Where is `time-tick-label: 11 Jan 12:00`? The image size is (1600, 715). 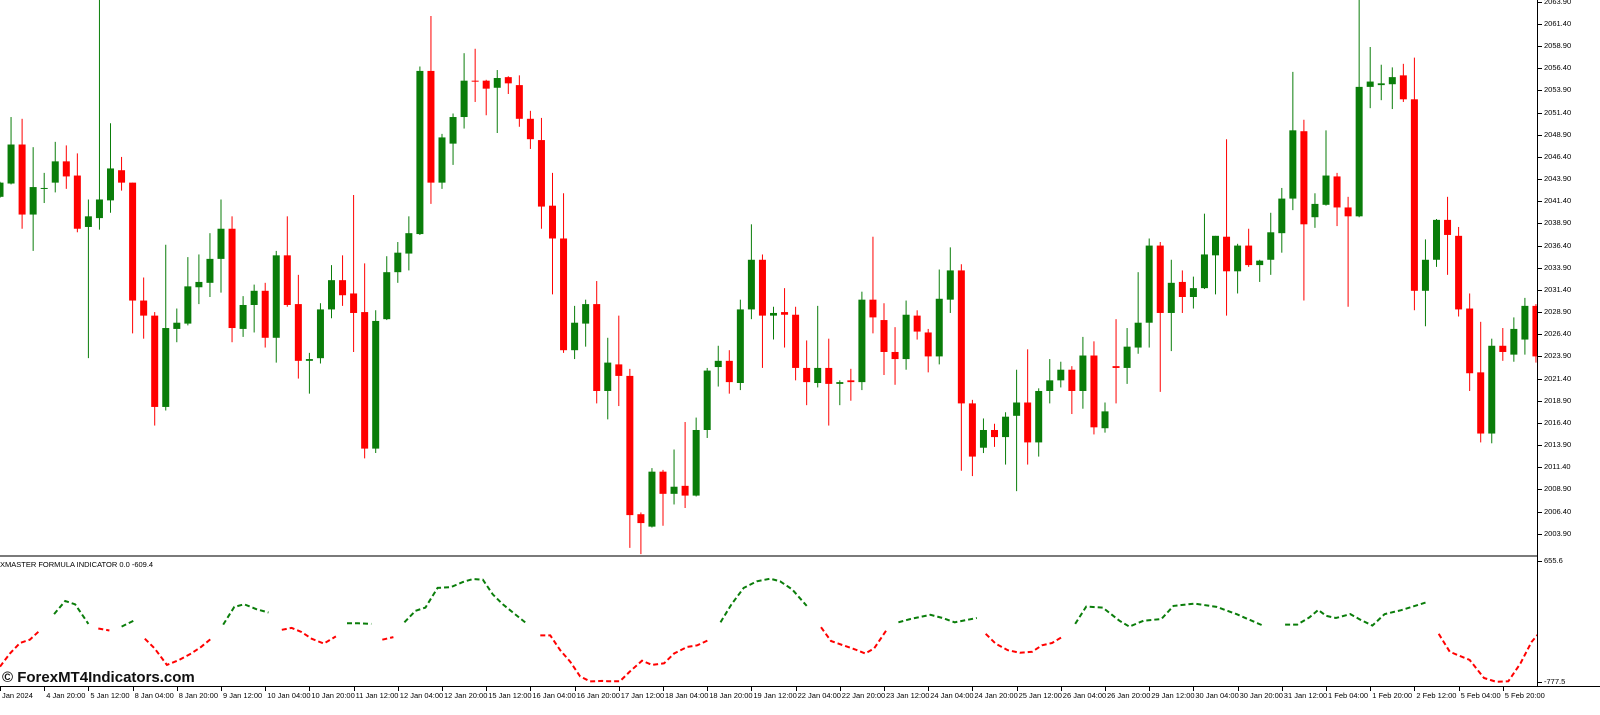
time-tick-label: 11 Jan 12:00 is located at coordinates (377, 695).